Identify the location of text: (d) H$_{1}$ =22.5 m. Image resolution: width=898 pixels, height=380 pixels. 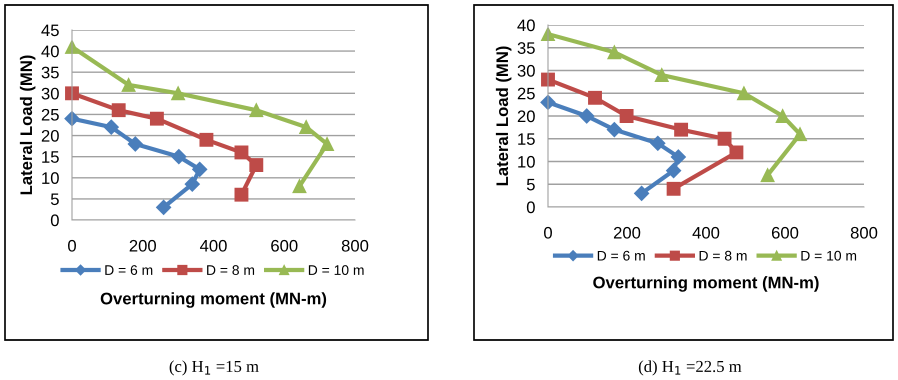
(690, 368).